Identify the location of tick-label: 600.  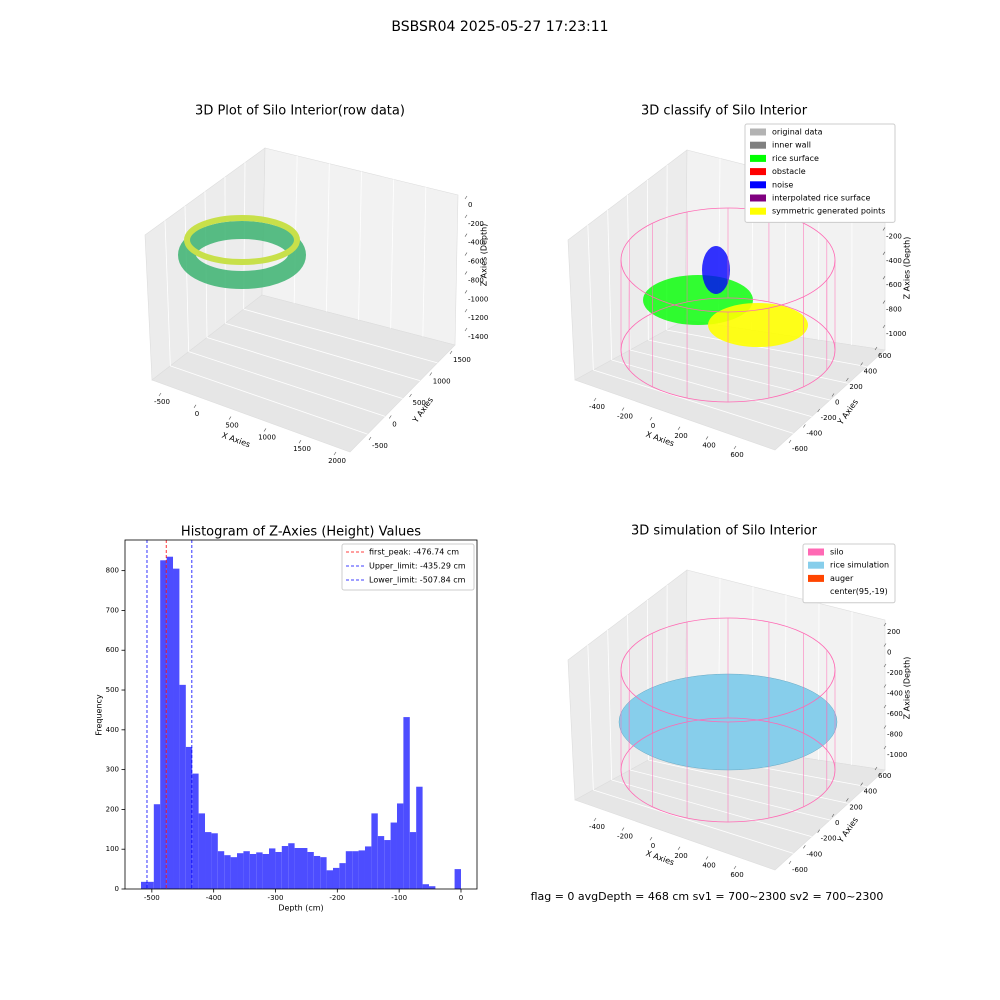
(736, 875).